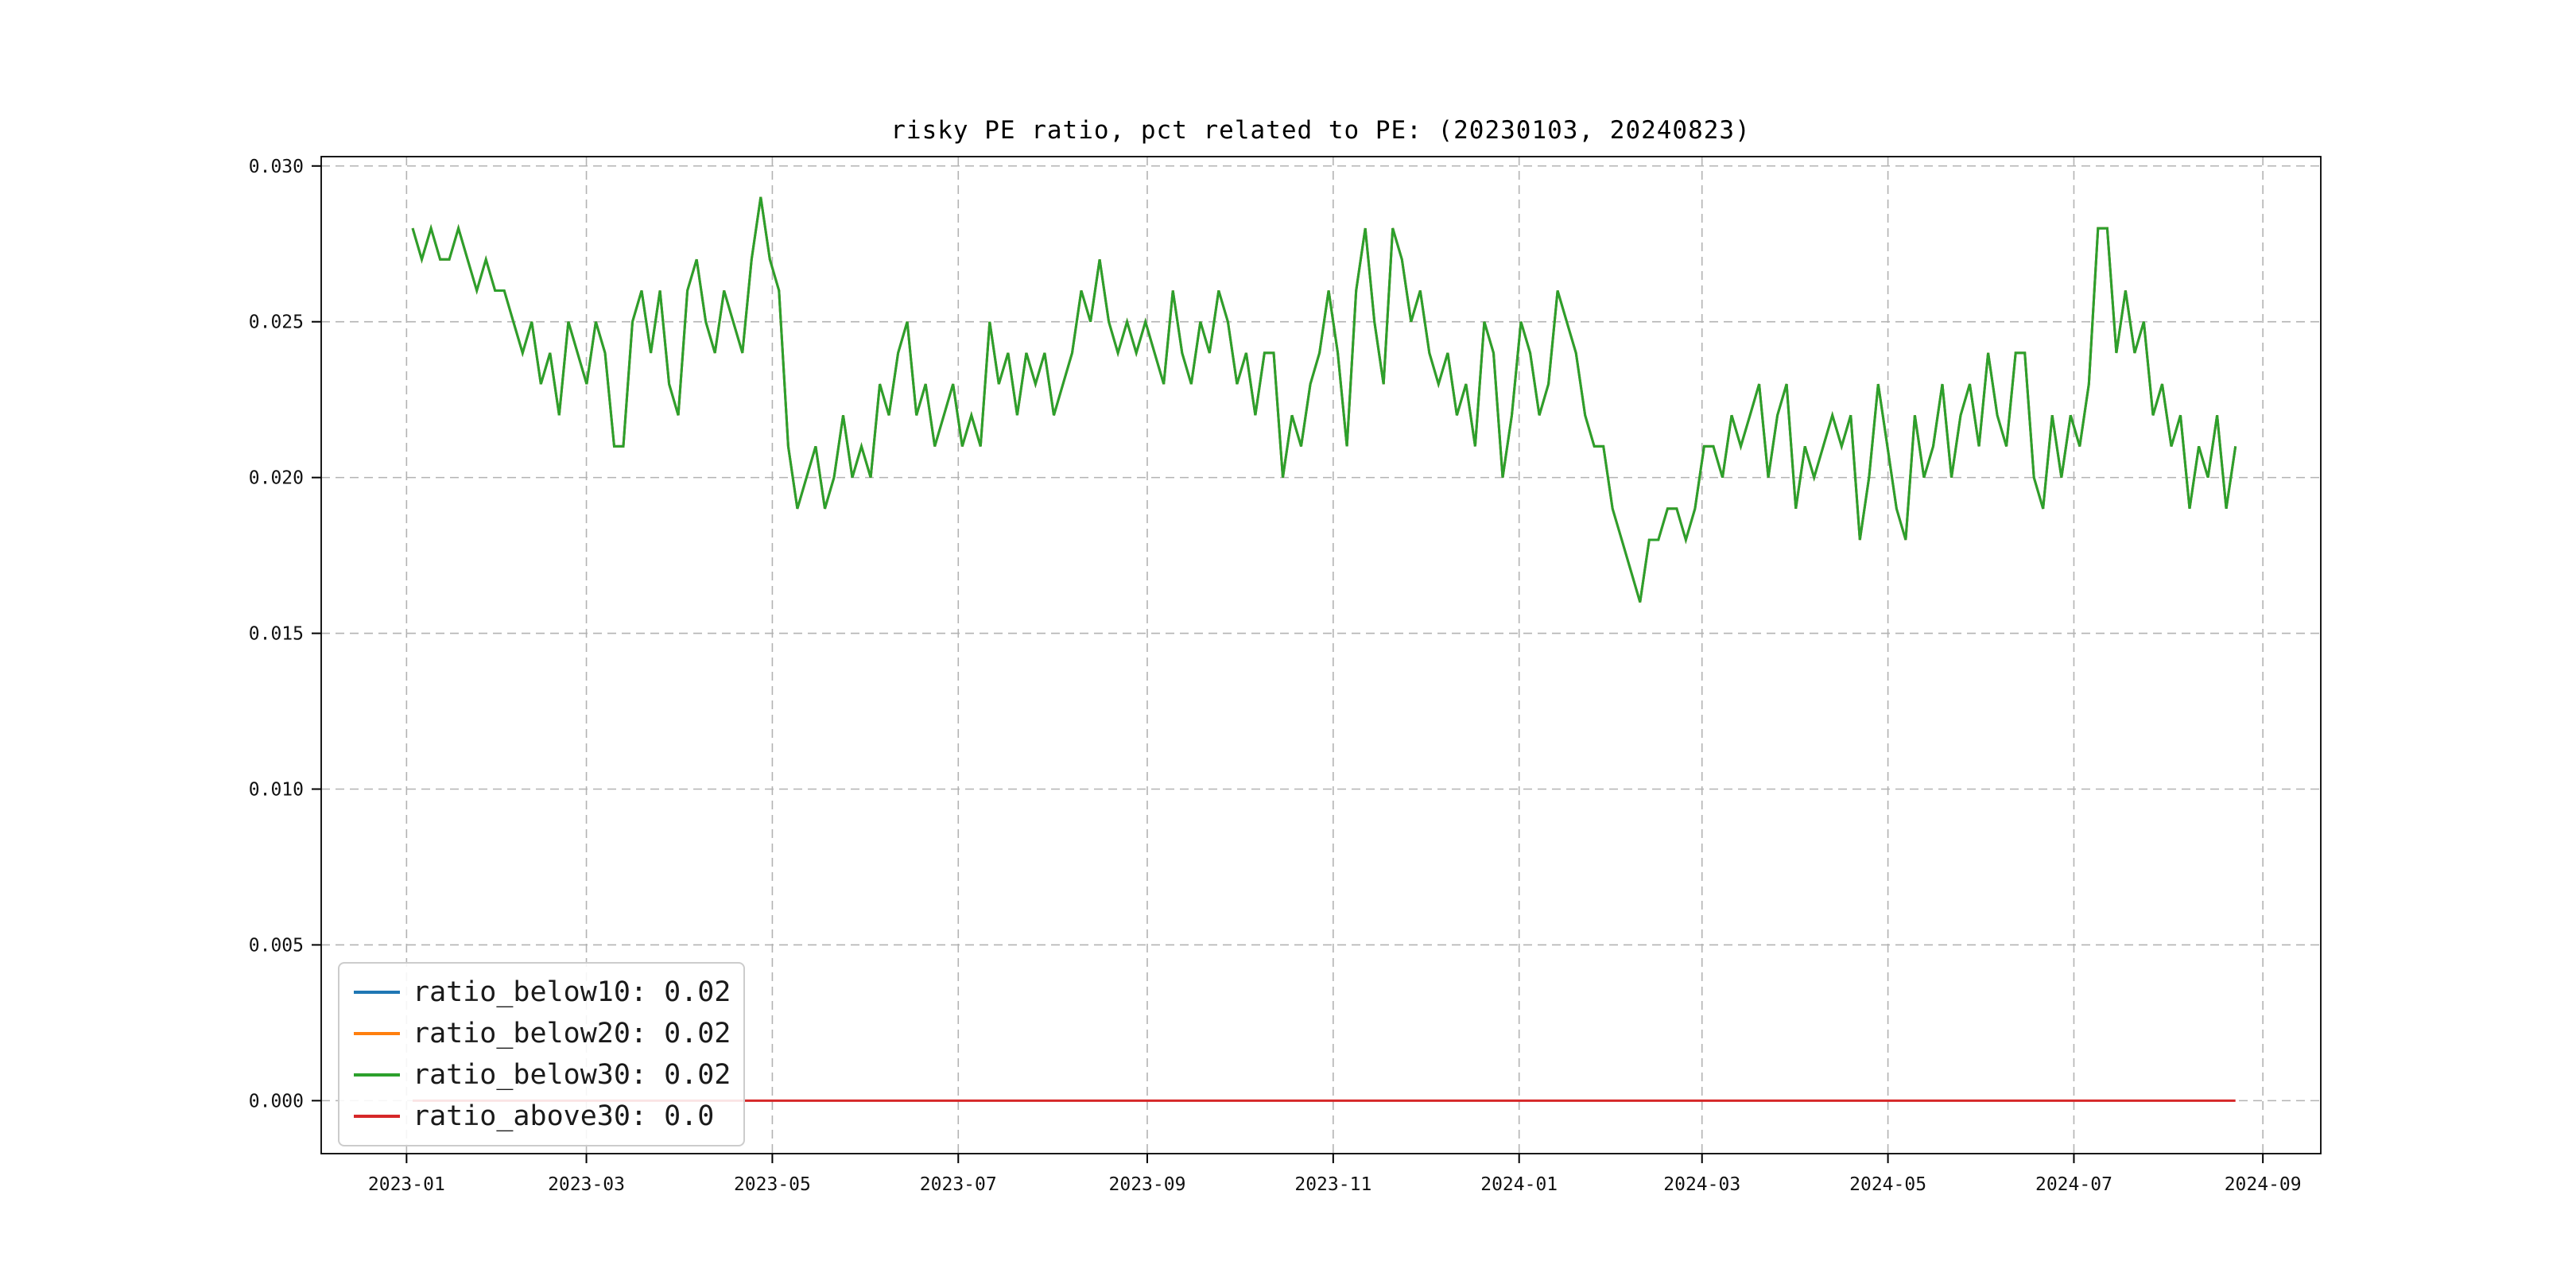 This screenshot has height=1288, width=2576. Describe the element at coordinates (959, 1184) in the screenshot. I see `x-tick-label: 2023-07` at that location.